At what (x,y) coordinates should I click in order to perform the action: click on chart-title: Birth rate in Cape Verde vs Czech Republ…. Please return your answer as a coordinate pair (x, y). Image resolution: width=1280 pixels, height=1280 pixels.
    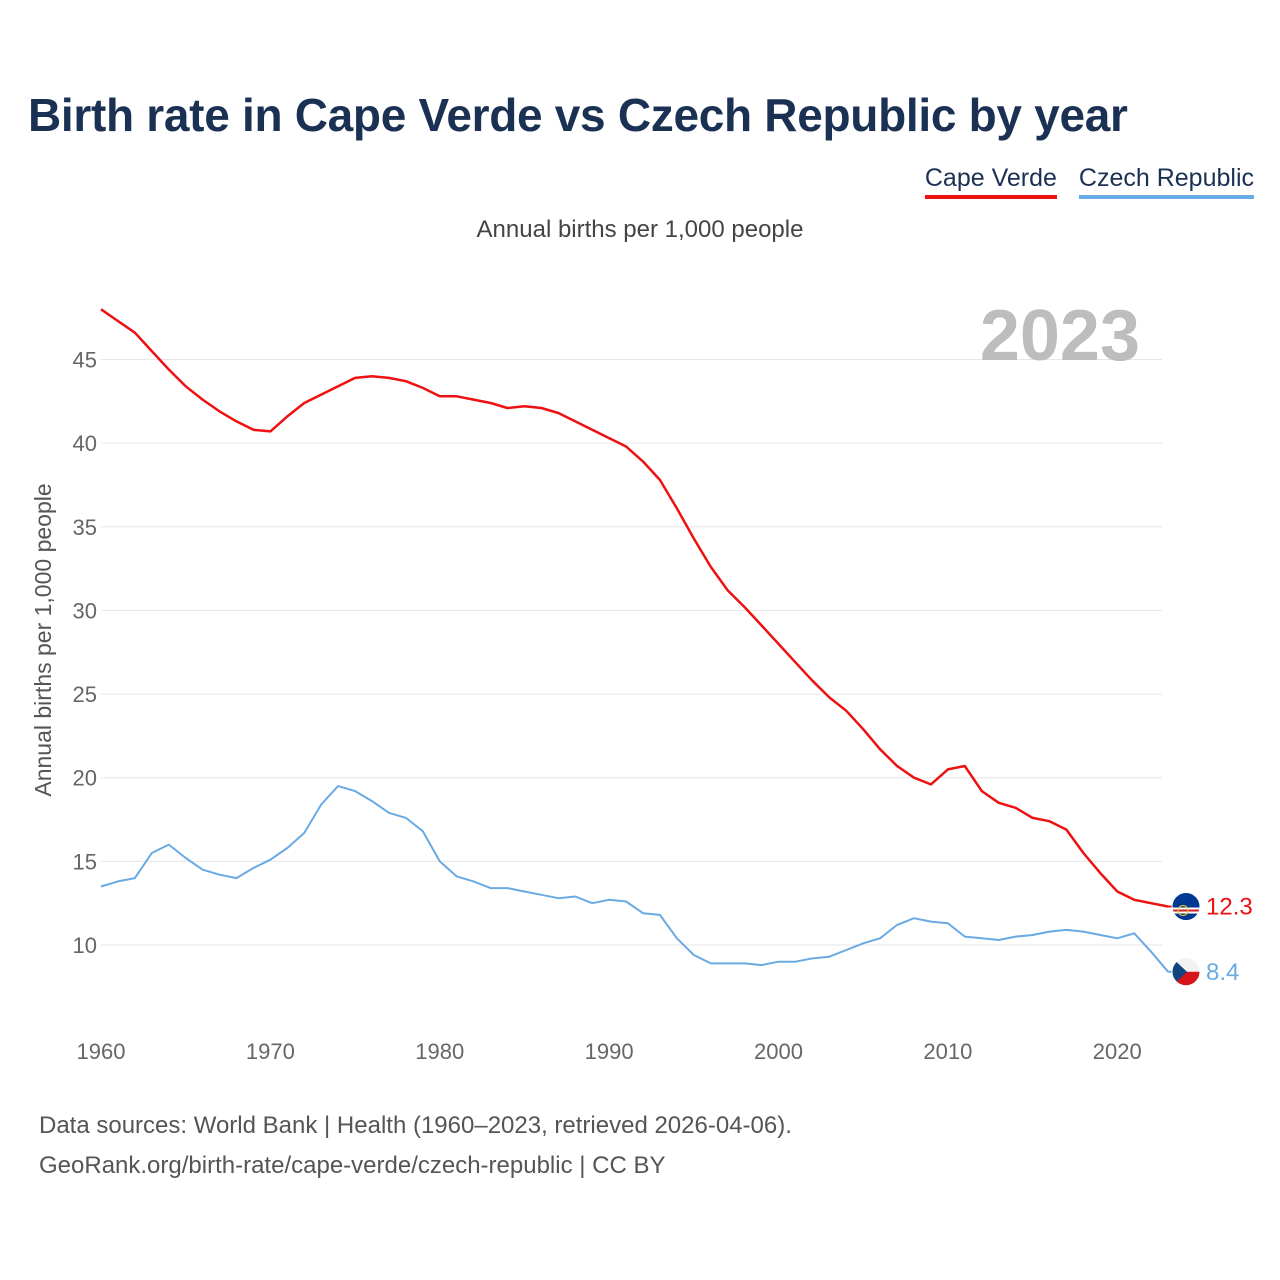
    Looking at the image, I should click on (578, 115).